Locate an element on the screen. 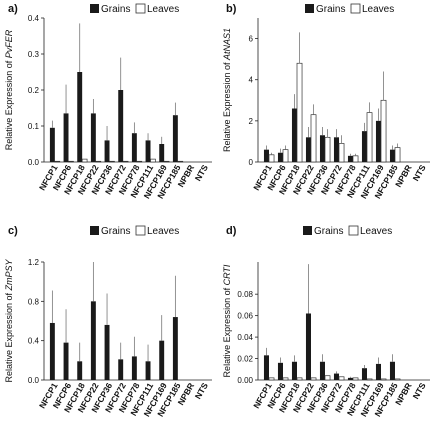  y-tick-label: 0.00 is located at coordinates (245, 380).